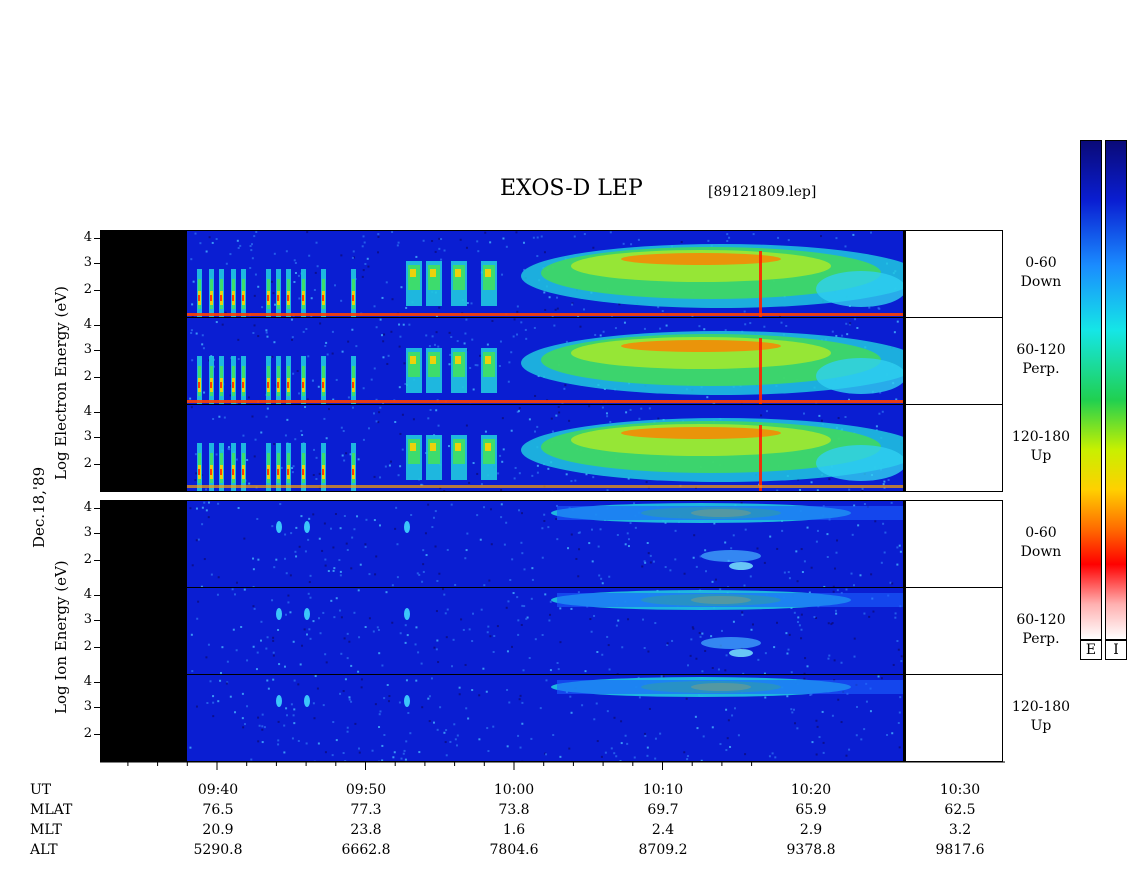  What do you see at coordinates (1041, 360) in the screenshot?
I see `pitch-angle-label: 60-120 Perp.` at bounding box center [1041, 360].